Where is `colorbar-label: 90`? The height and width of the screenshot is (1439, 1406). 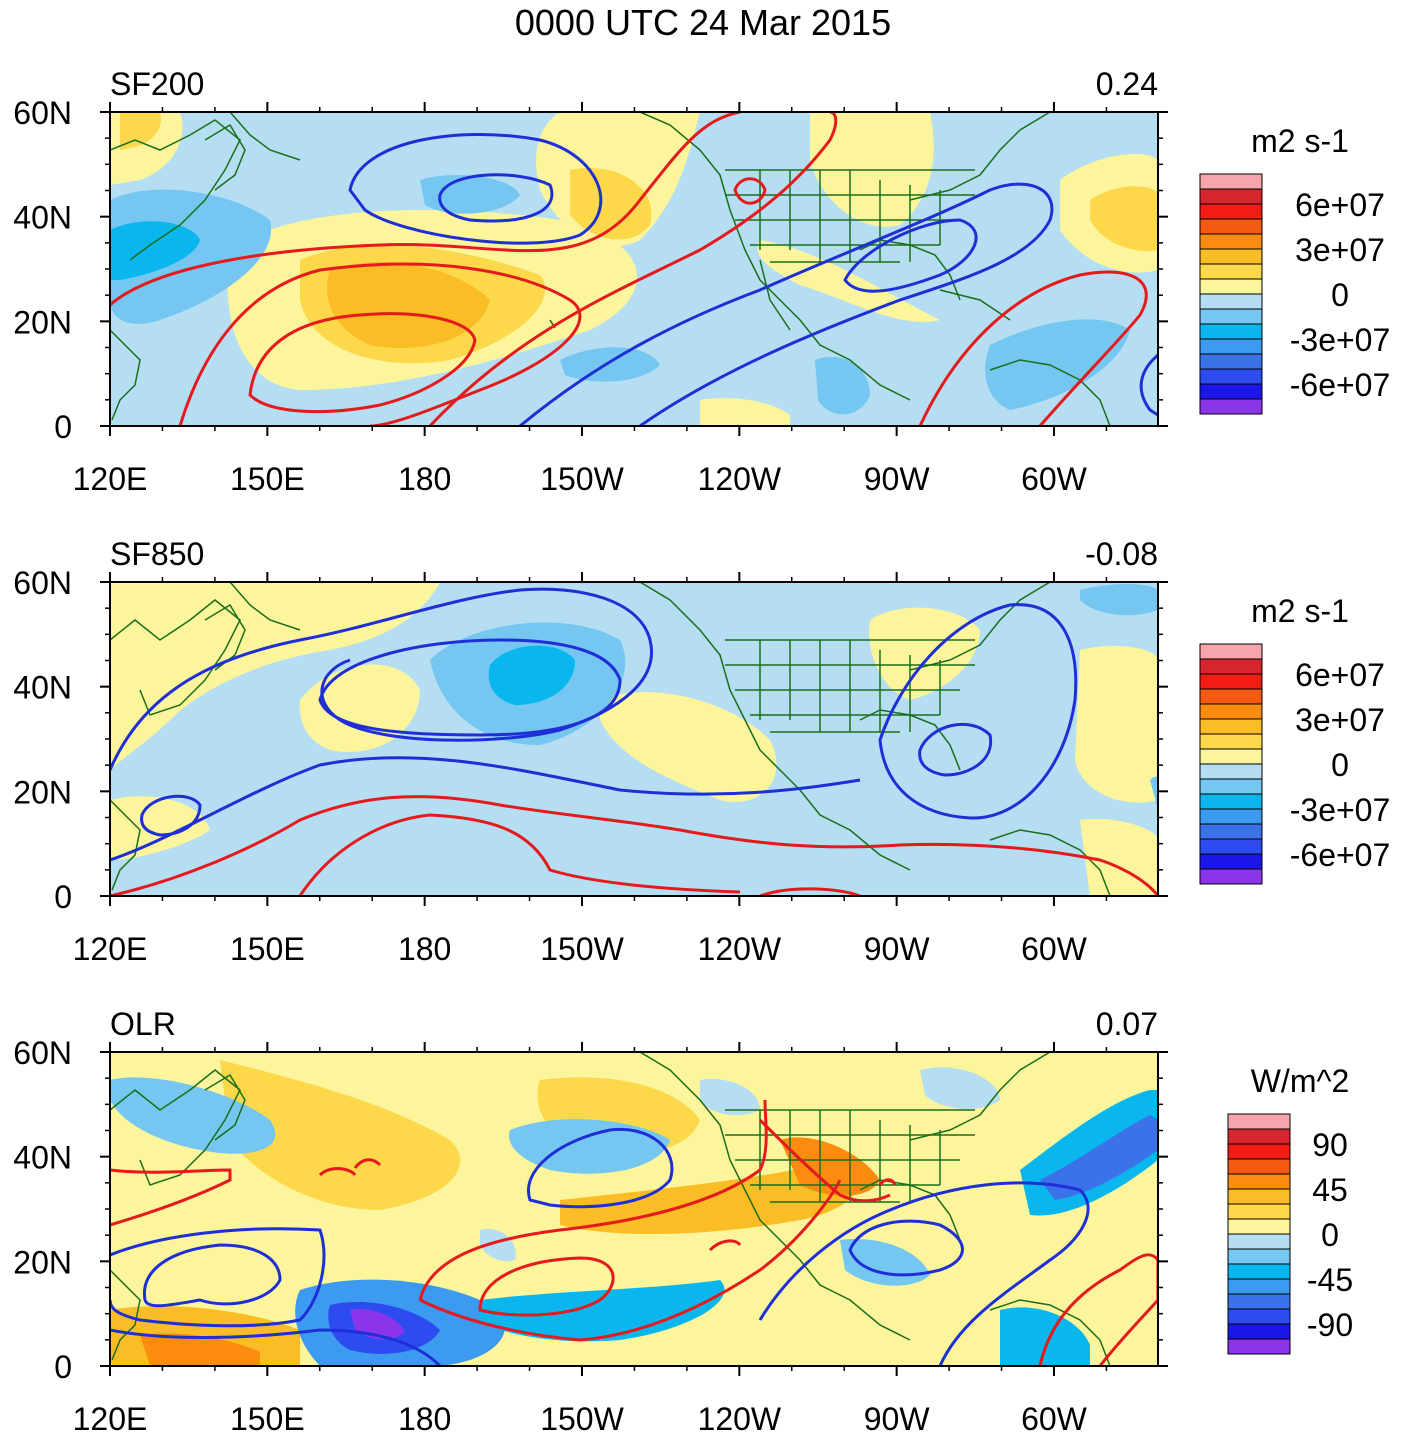
colorbar-label: 90 is located at coordinates (1330, 1145).